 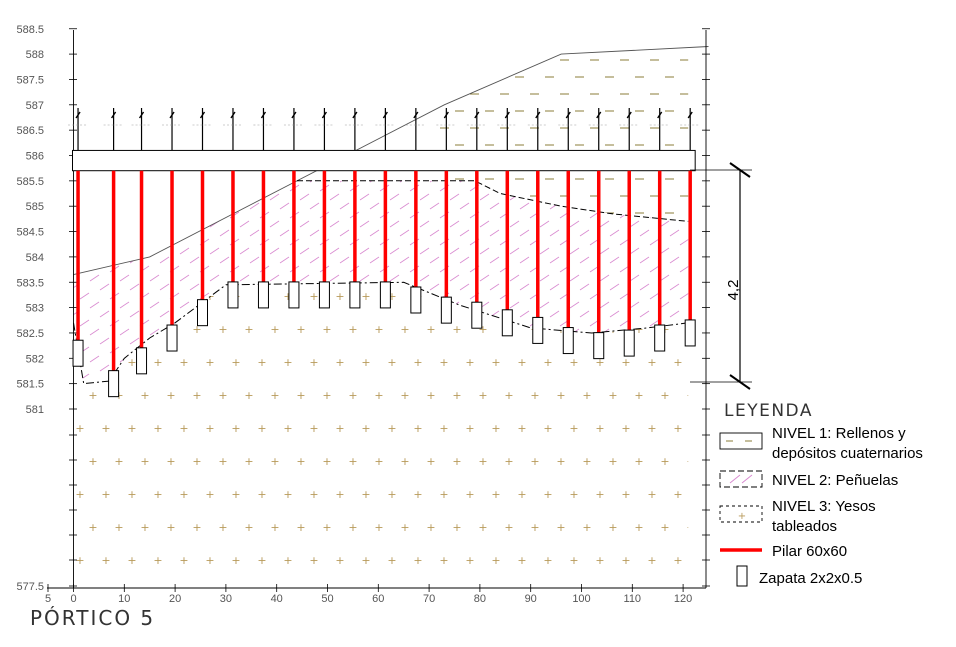 What do you see at coordinates (35, 55) in the screenshot?
I see `y-tick-label: 588` at bounding box center [35, 55].